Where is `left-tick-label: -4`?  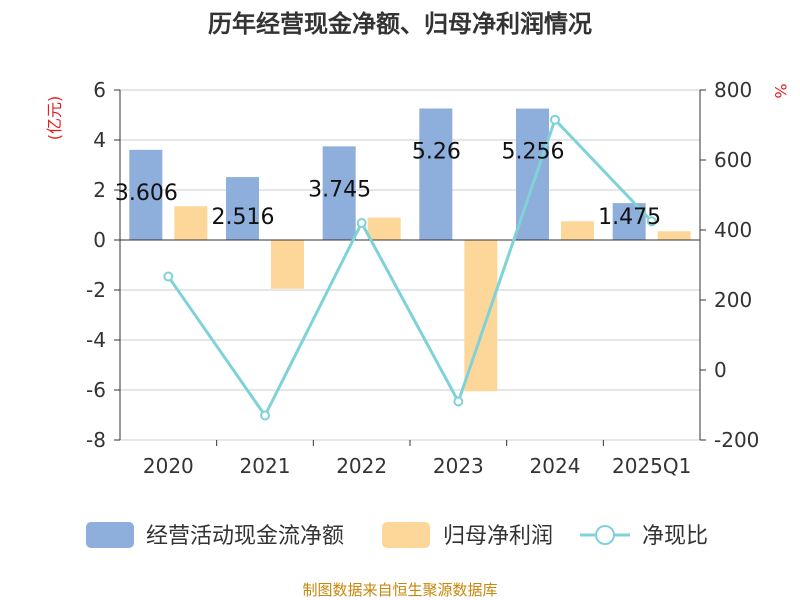 left-tick-label: -4 is located at coordinates (96, 340).